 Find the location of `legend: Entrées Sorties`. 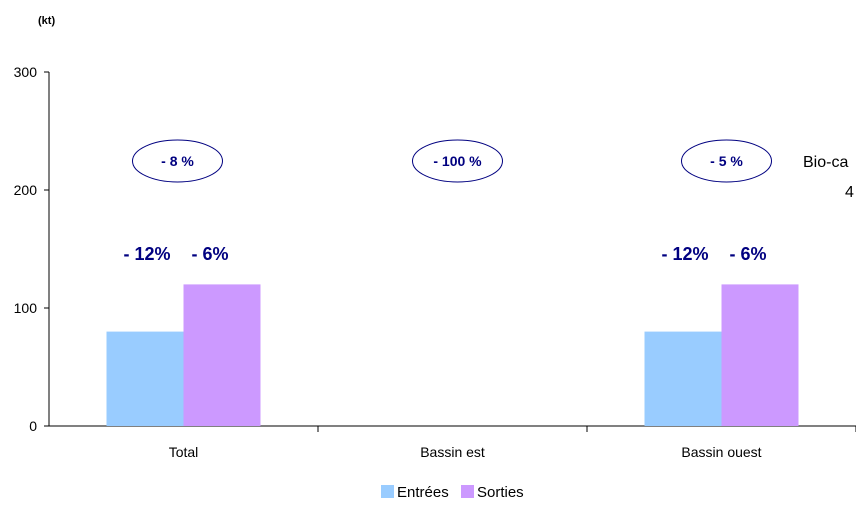

legend: Entrées Sorties is located at coordinates (452, 492).